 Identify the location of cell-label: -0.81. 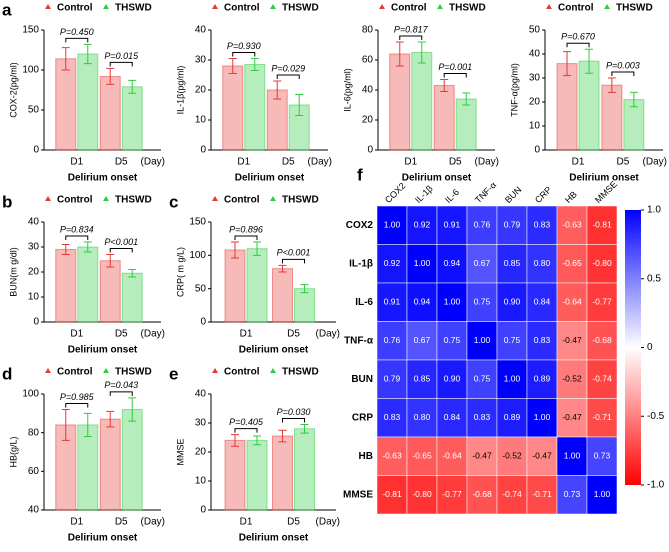
(392, 494).